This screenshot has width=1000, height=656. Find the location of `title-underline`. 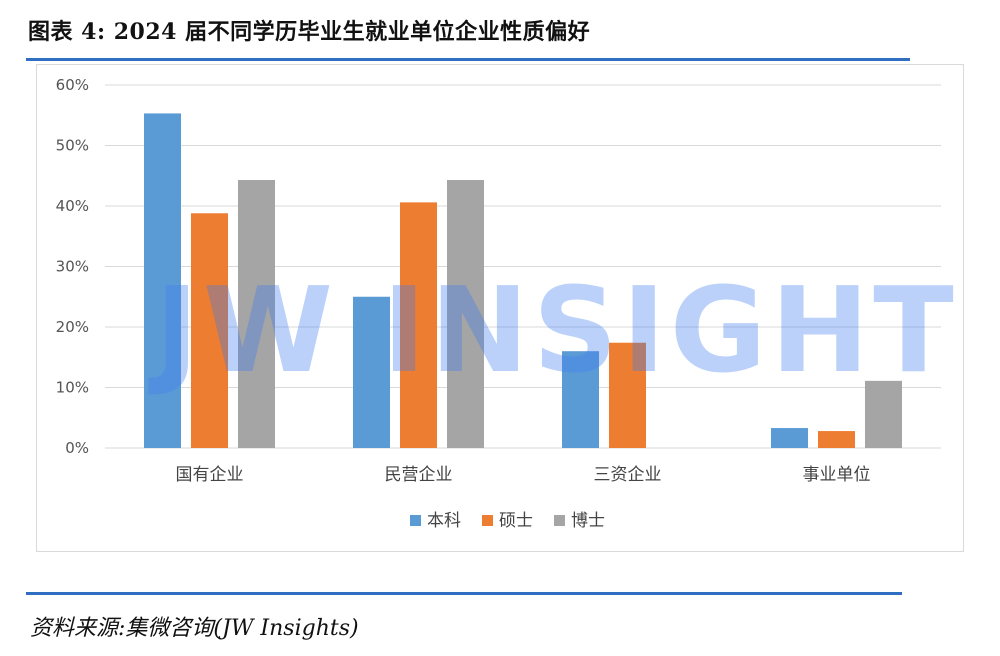

title-underline is located at coordinates (468, 59).